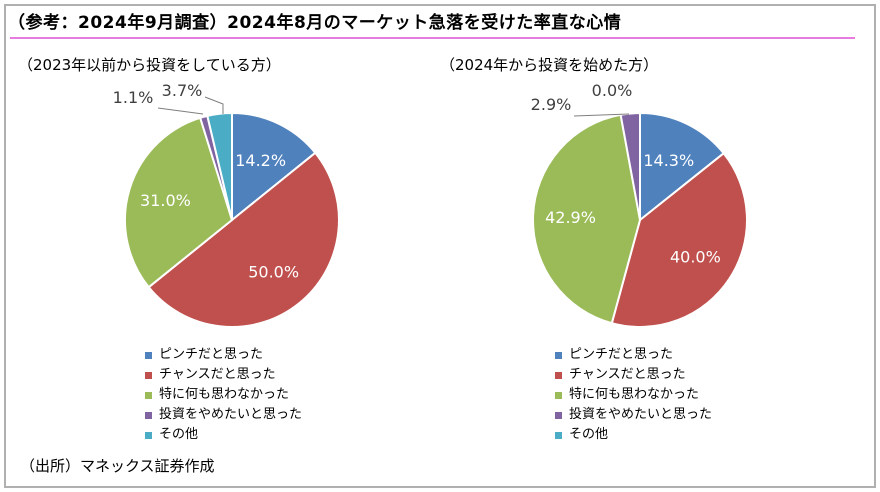  I want to click on title-underline, so click(432, 38).